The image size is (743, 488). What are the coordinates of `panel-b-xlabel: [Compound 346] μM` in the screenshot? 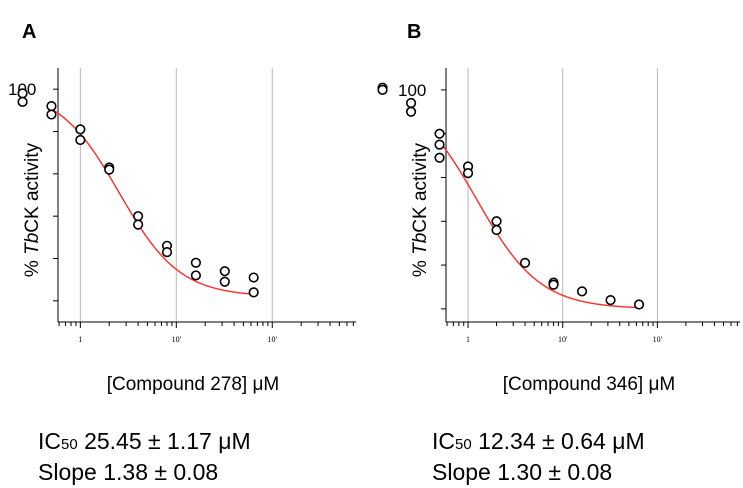 It's located at (589, 384).